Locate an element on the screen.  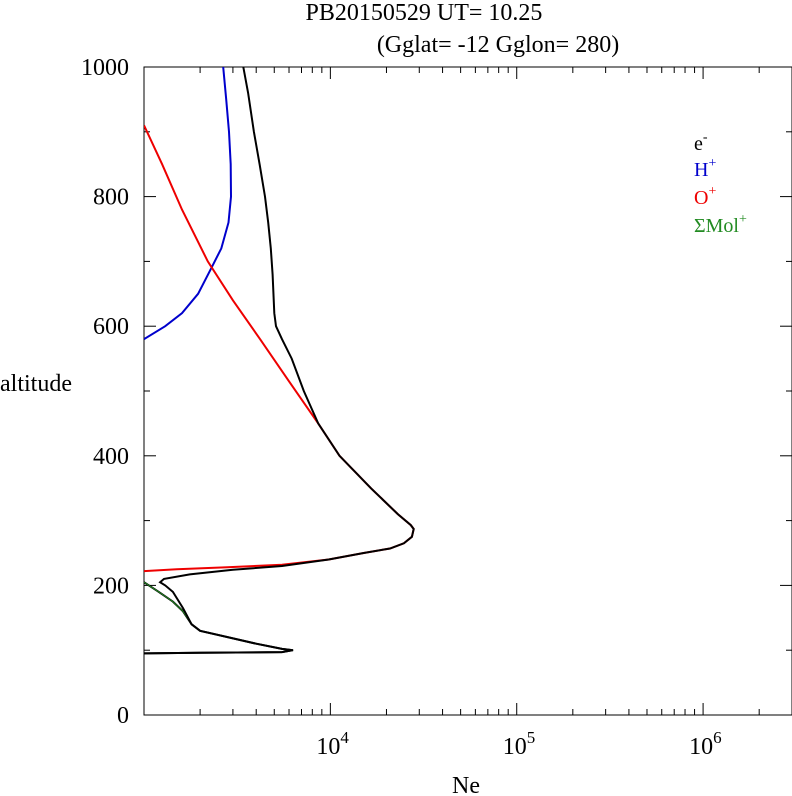
y-axis-label: altitude is located at coordinates (36, 384).